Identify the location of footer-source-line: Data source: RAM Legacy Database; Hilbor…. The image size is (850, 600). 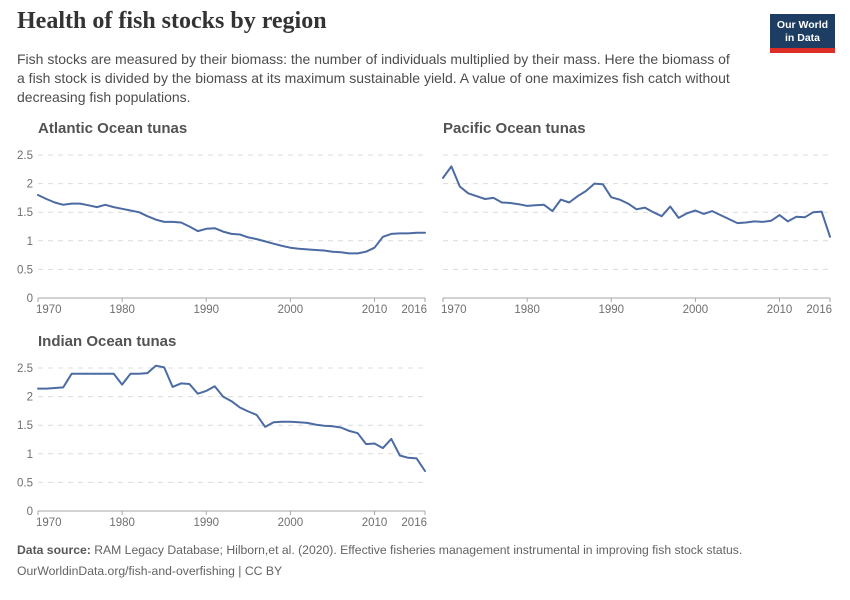
(379, 550).